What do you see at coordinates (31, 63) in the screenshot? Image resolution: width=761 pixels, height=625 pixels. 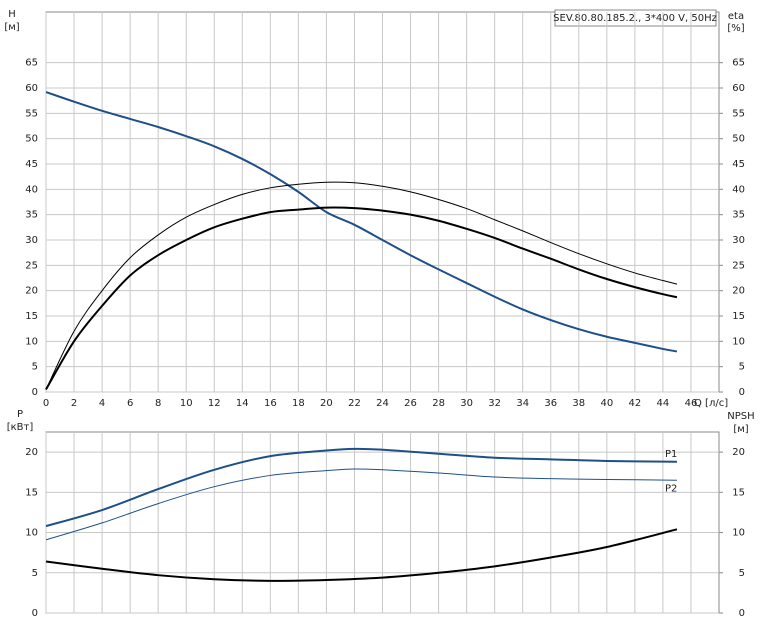 I see `y-tick-label: 65` at bounding box center [31, 63].